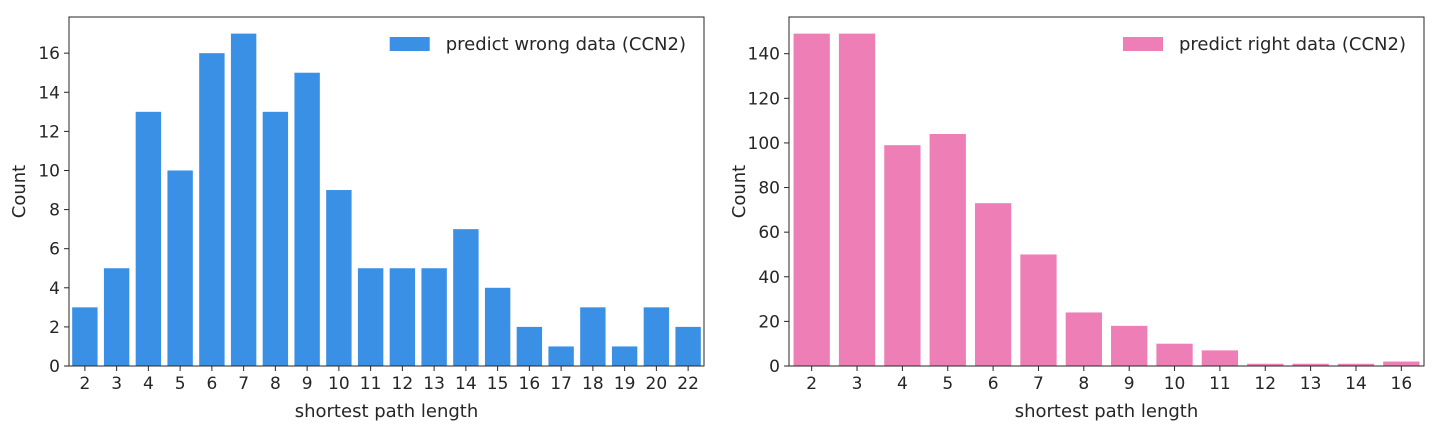 The height and width of the screenshot is (432, 1440). Describe the element at coordinates (54, 328) in the screenshot. I see `y-tick-label: 2` at that location.